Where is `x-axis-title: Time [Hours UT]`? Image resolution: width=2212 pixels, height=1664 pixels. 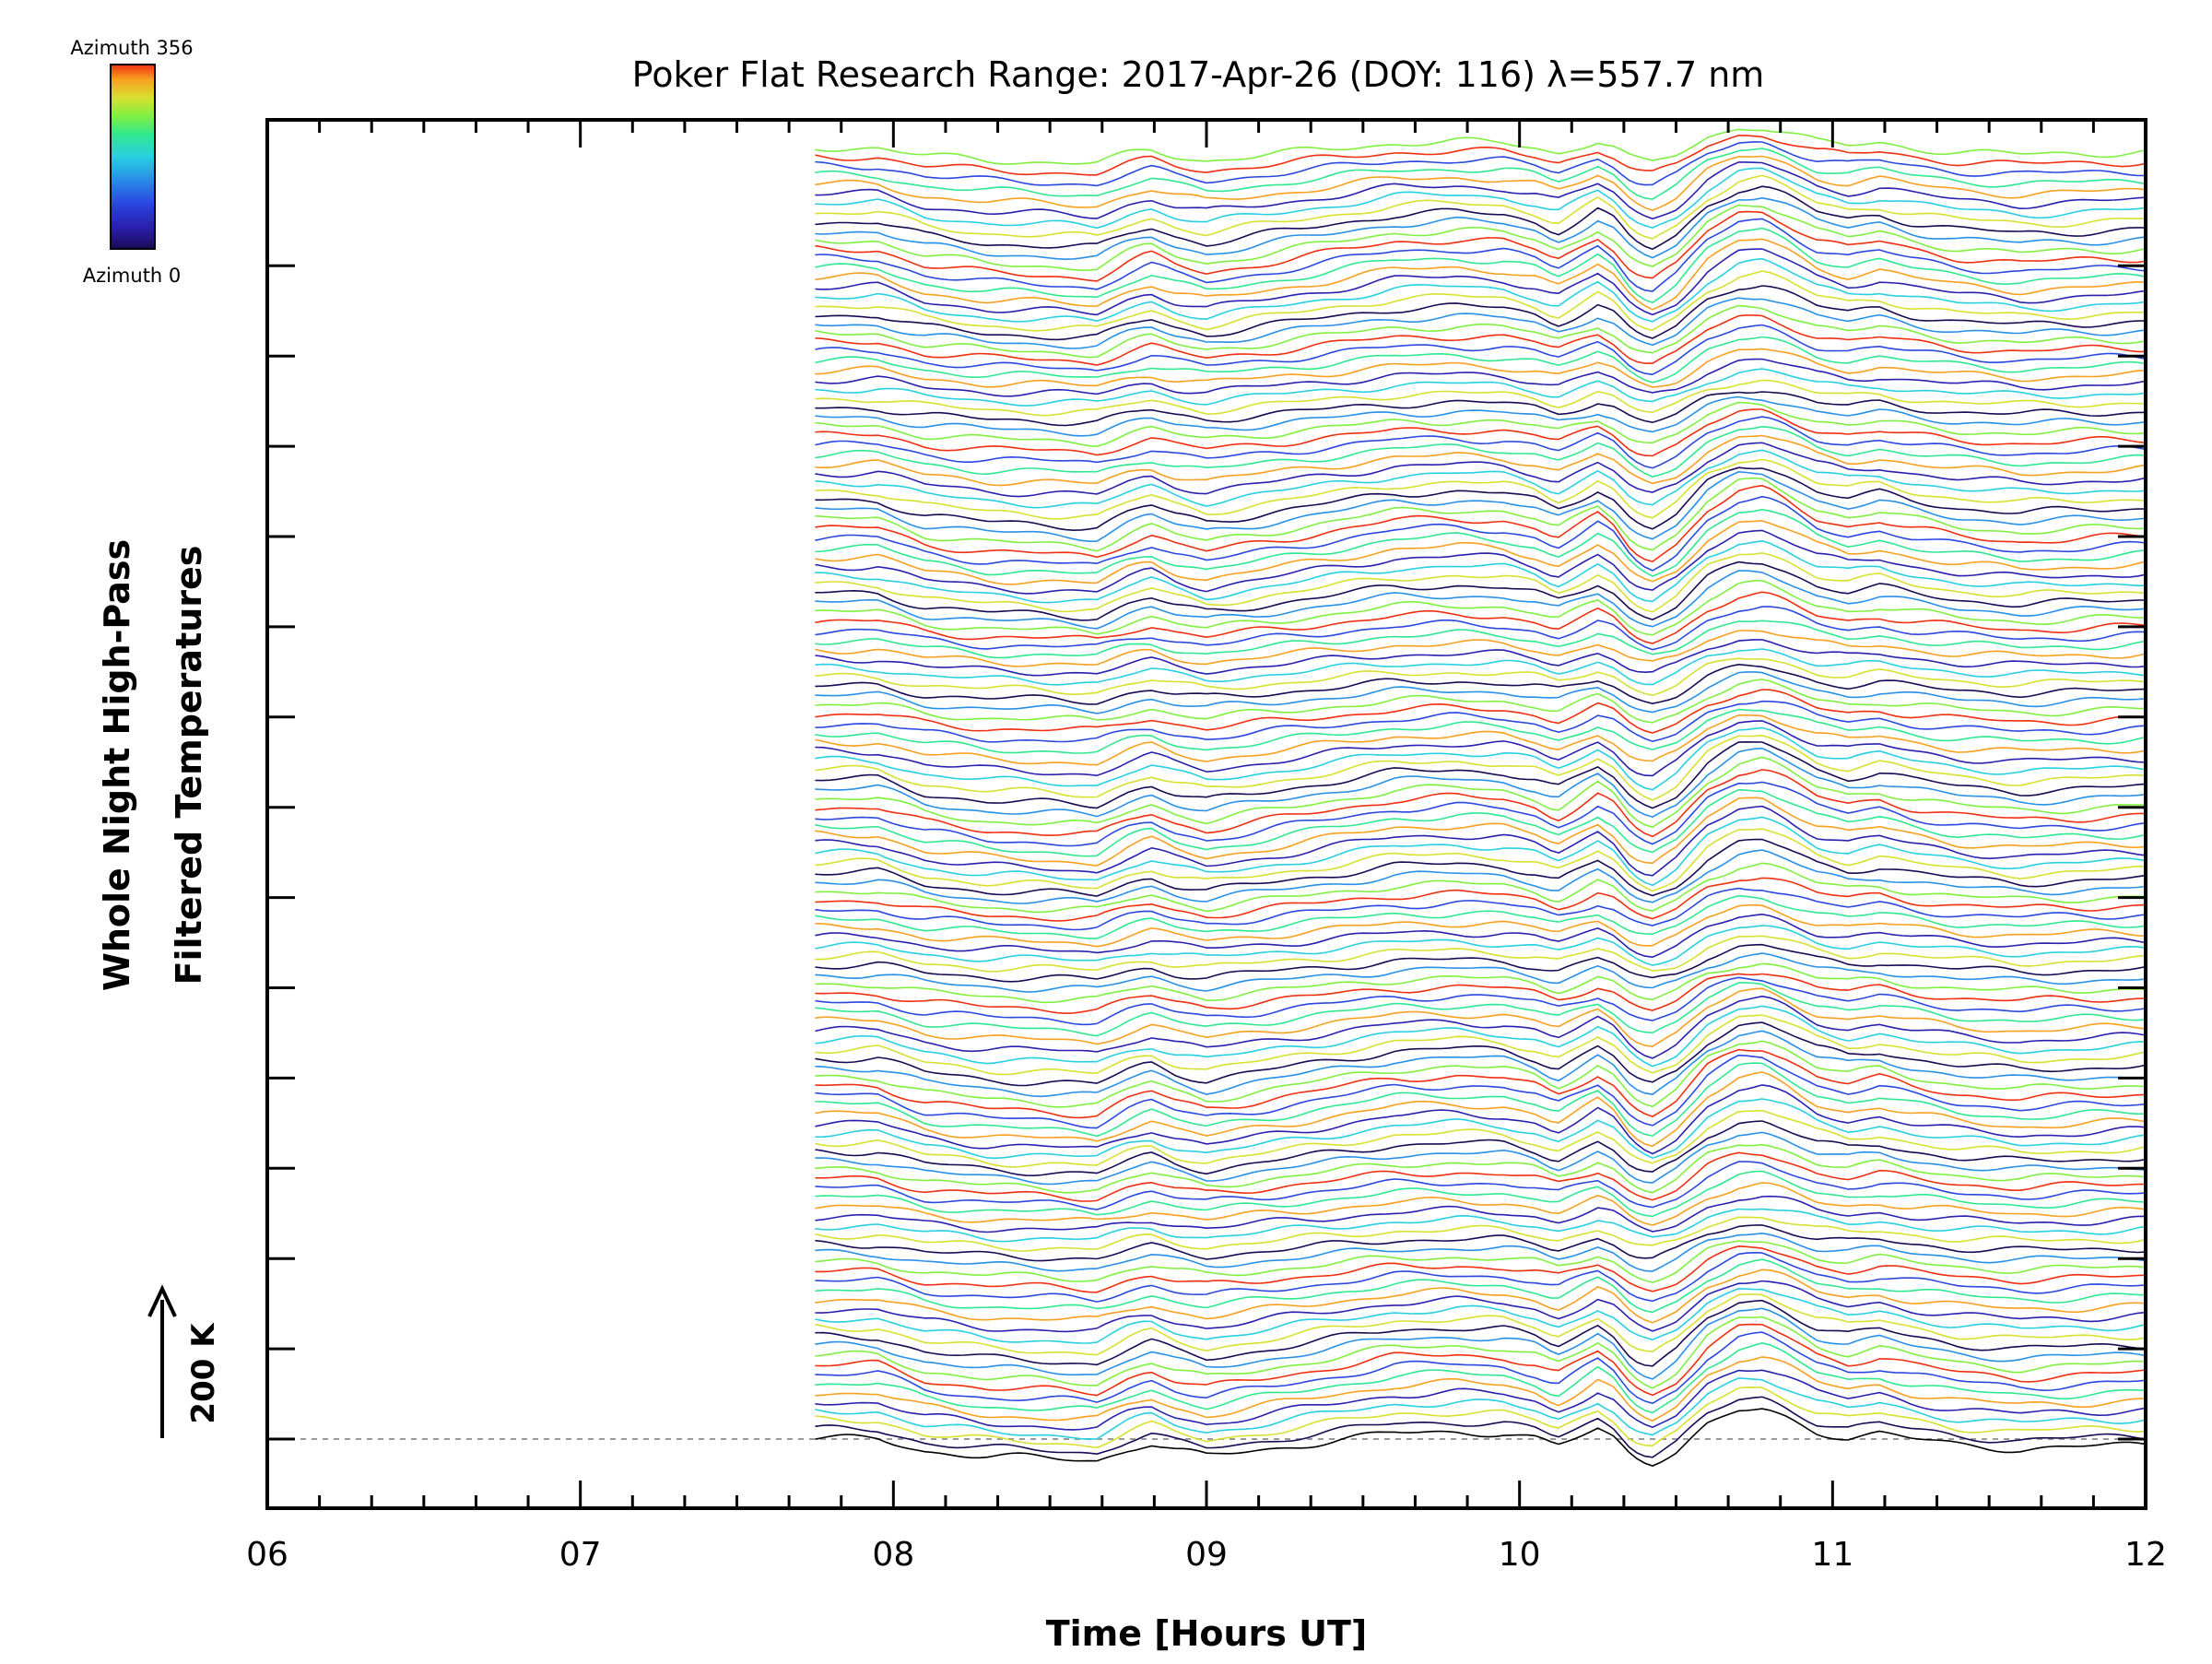
x-axis-title: Time [Hours UT] is located at coordinates (1207, 1633).